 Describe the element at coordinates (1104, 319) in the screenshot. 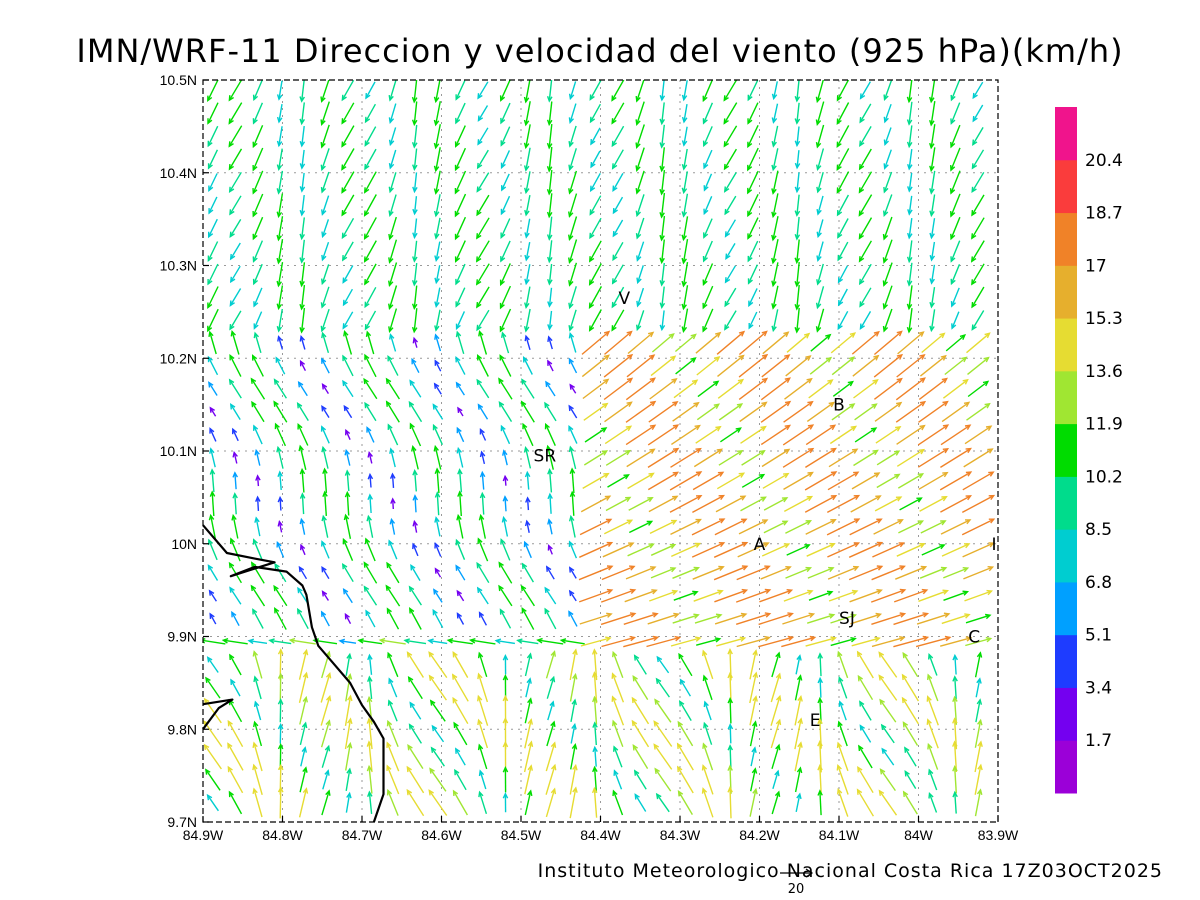

I see `colorbar-label: 15.3` at that location.